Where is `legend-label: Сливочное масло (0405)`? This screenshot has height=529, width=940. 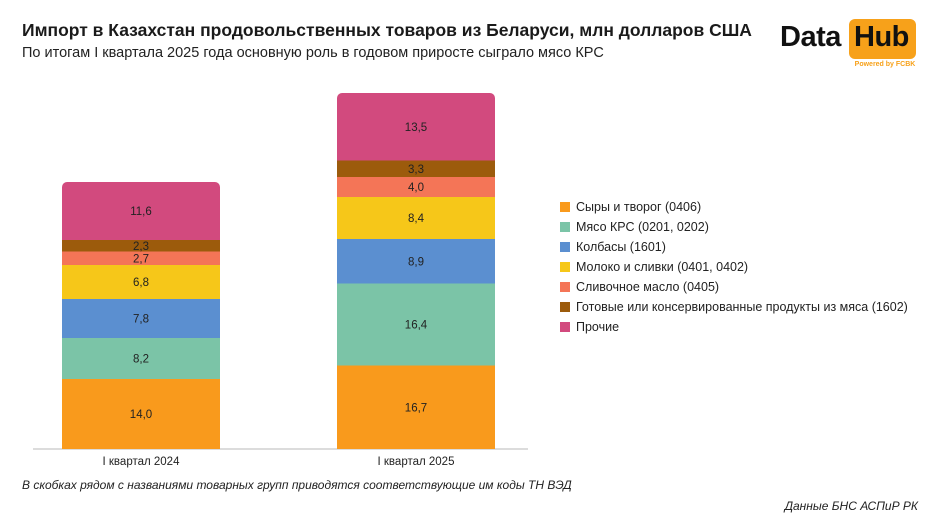 legend-label: Сливочное масло (0405) is located at coordinates (648, 287).